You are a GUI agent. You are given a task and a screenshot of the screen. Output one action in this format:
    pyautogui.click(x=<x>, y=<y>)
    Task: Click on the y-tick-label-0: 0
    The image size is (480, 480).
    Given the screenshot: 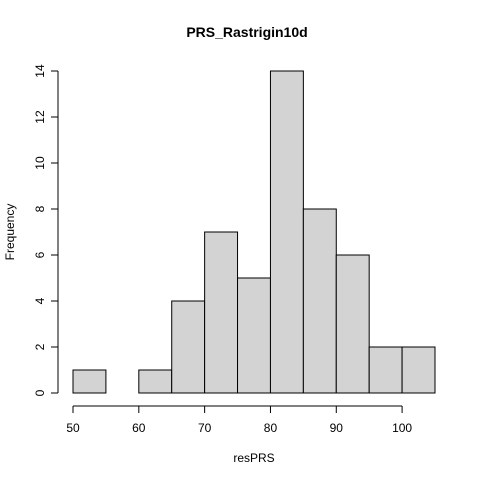 What is the action you would take?
    pyautogui.click(x=40, y=392)
    